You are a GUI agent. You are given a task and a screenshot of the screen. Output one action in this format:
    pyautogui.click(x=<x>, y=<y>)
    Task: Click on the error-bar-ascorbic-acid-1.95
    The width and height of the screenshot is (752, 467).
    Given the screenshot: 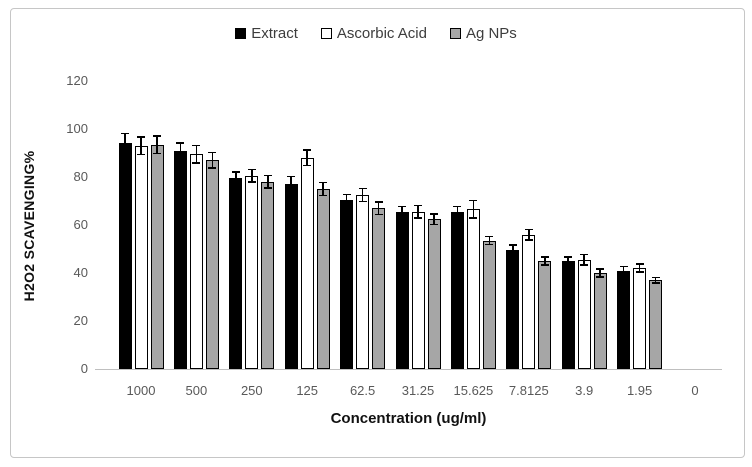 What is the action you would take?
    pyautogui.click(x=639, y=268)
    